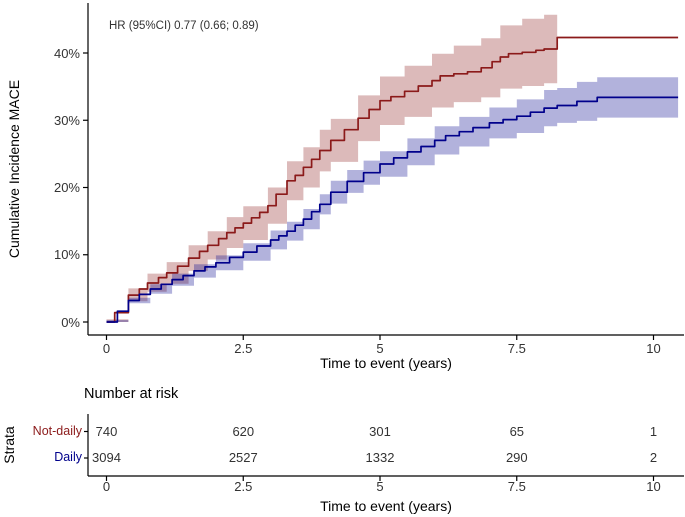 The image size is (685, 517). Describe the element at coordinates (516, 486) in the screenshot. I see `risk-x-tick-label: 7.5` at that location.